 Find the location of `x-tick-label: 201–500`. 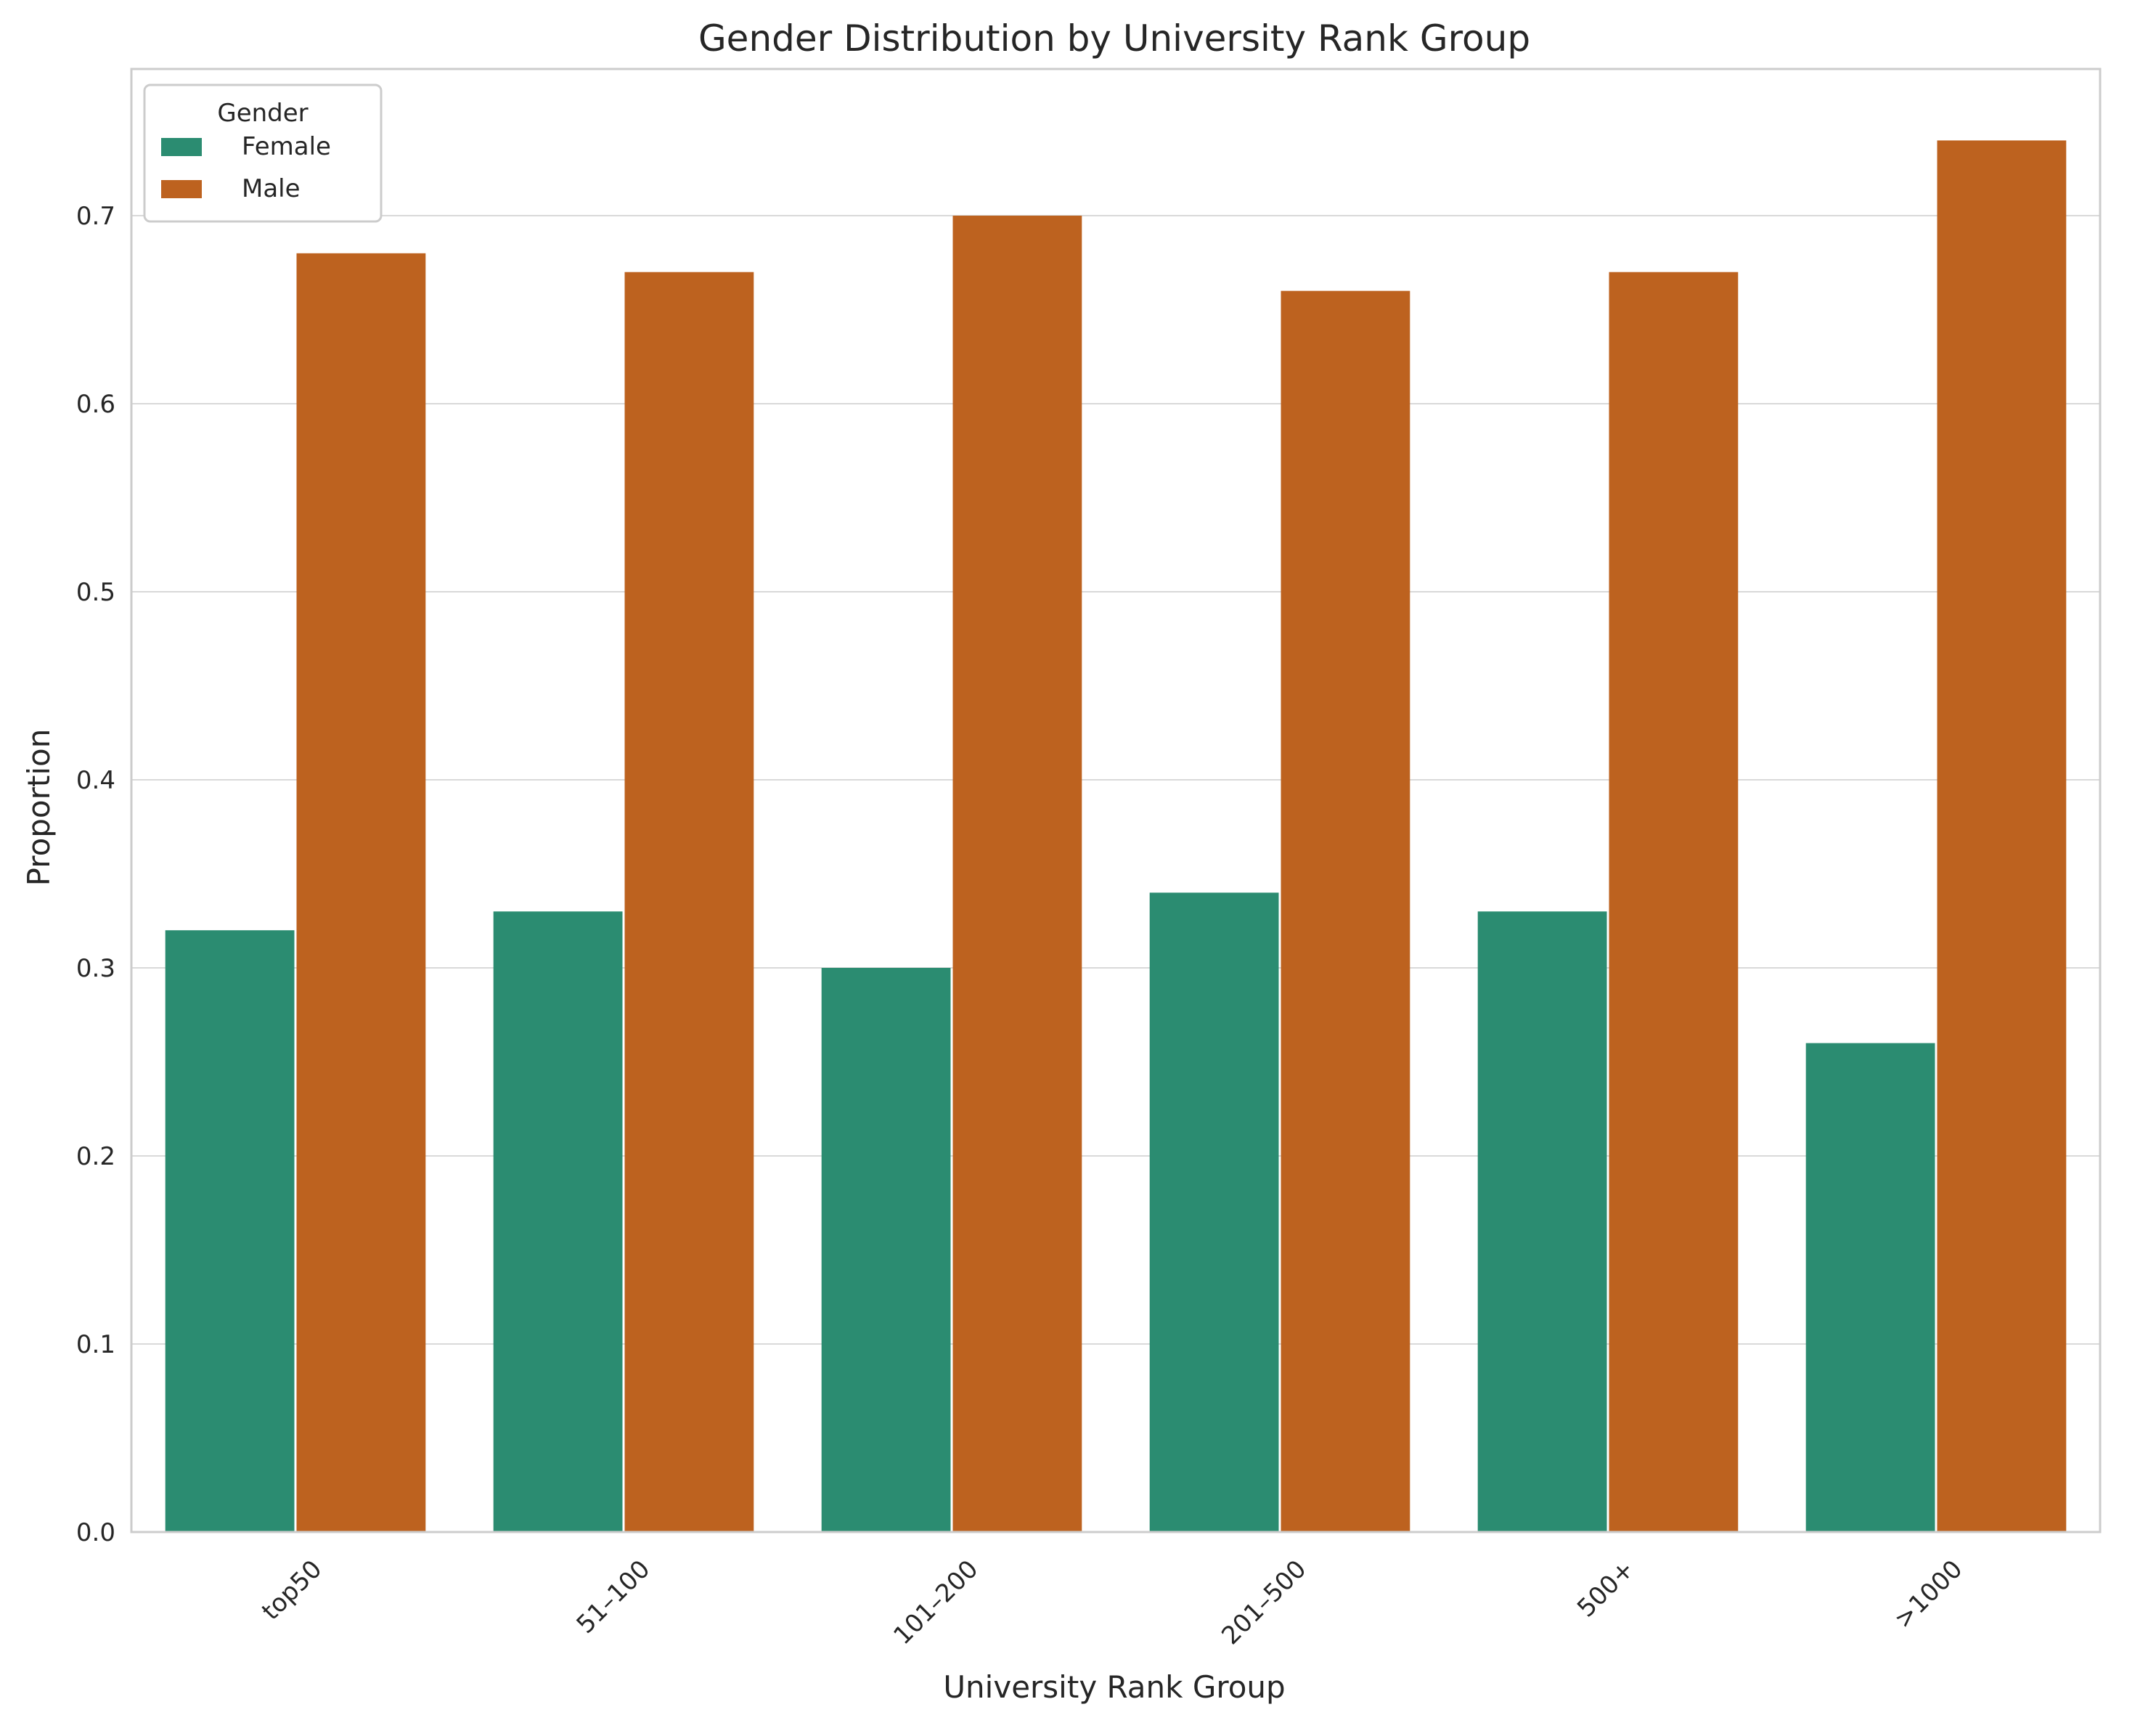

x-tick-label: 201–500 is located at coordinates (1264, 1602).